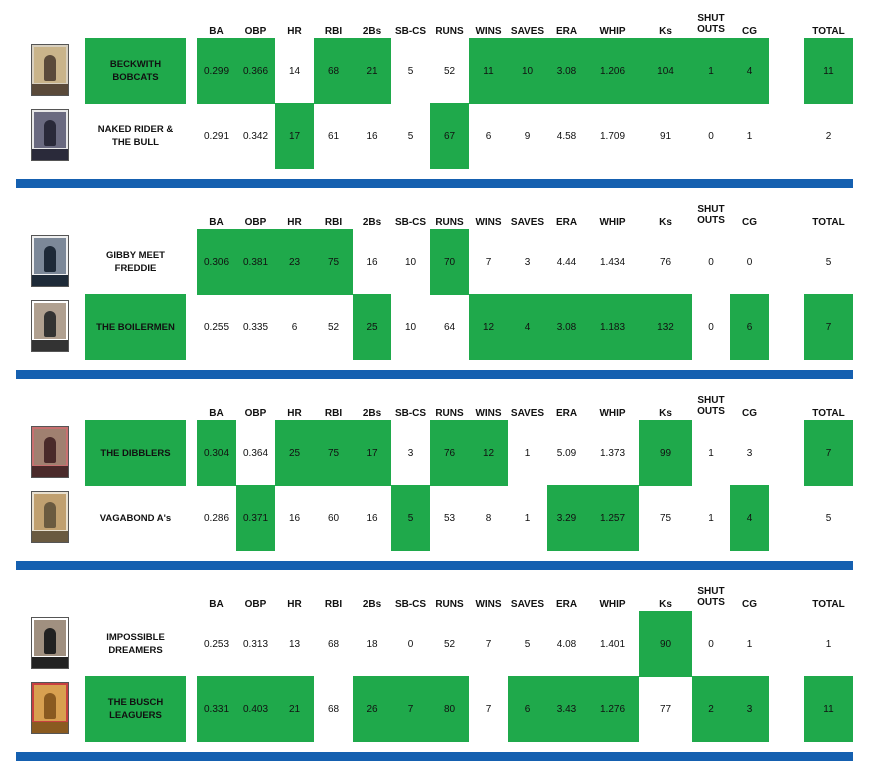 This screenshot has width=874, height=774. I want to click on stat-ba: 0.286, so click(216, 518).